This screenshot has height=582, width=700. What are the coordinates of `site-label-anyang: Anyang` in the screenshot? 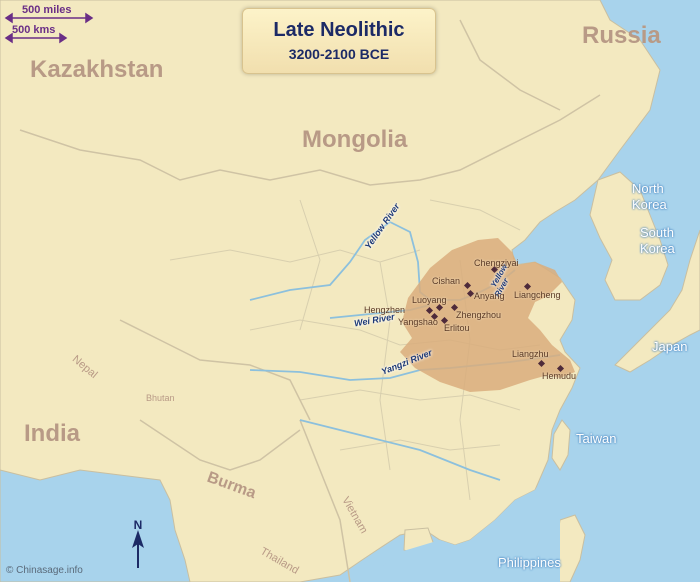 It's located at (489, 296).